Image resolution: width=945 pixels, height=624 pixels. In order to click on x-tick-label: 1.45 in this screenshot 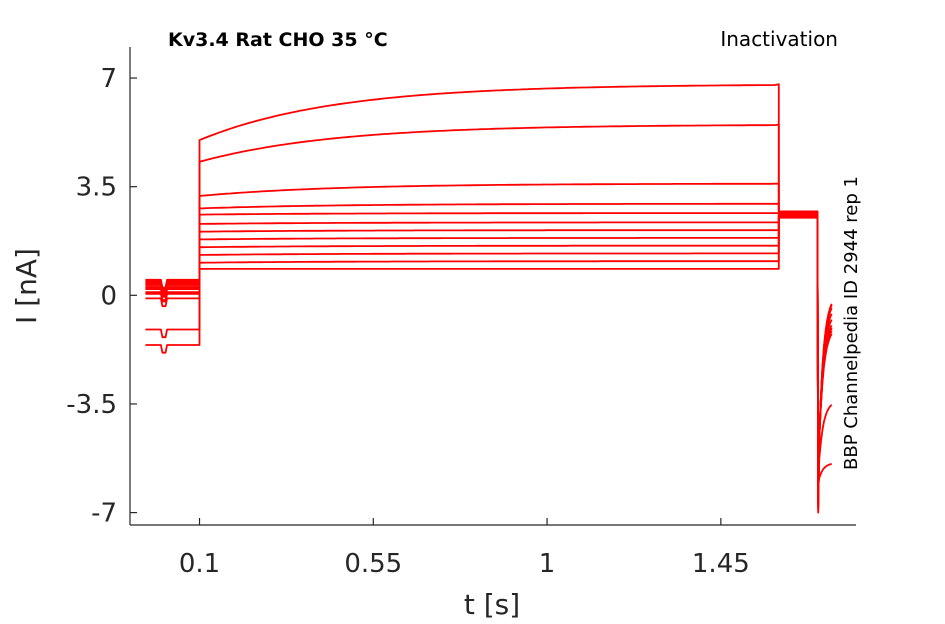, I will do `click(721, 564)`.